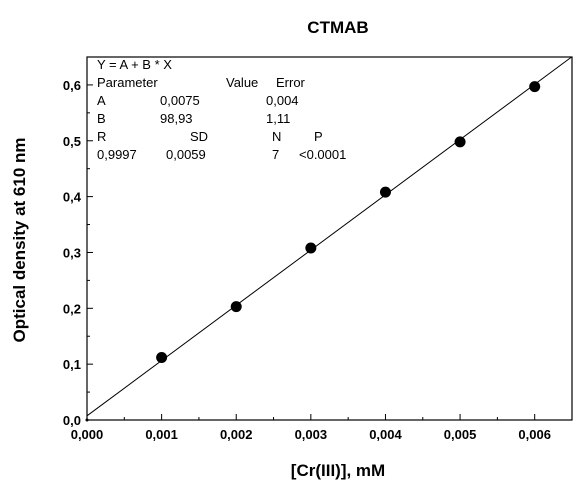  What do you see at coordinates (176, 118) in the screenshot?
I see `fit-b-value: 98,93` at bounding box center [176, 118].